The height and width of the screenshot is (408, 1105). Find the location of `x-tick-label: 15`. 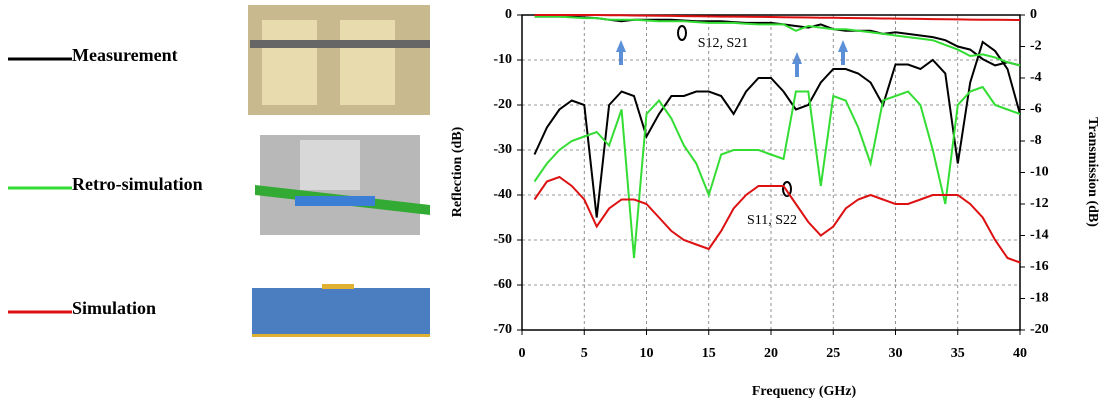

x-tick-label: 15 is located at coordinates (709, 353).